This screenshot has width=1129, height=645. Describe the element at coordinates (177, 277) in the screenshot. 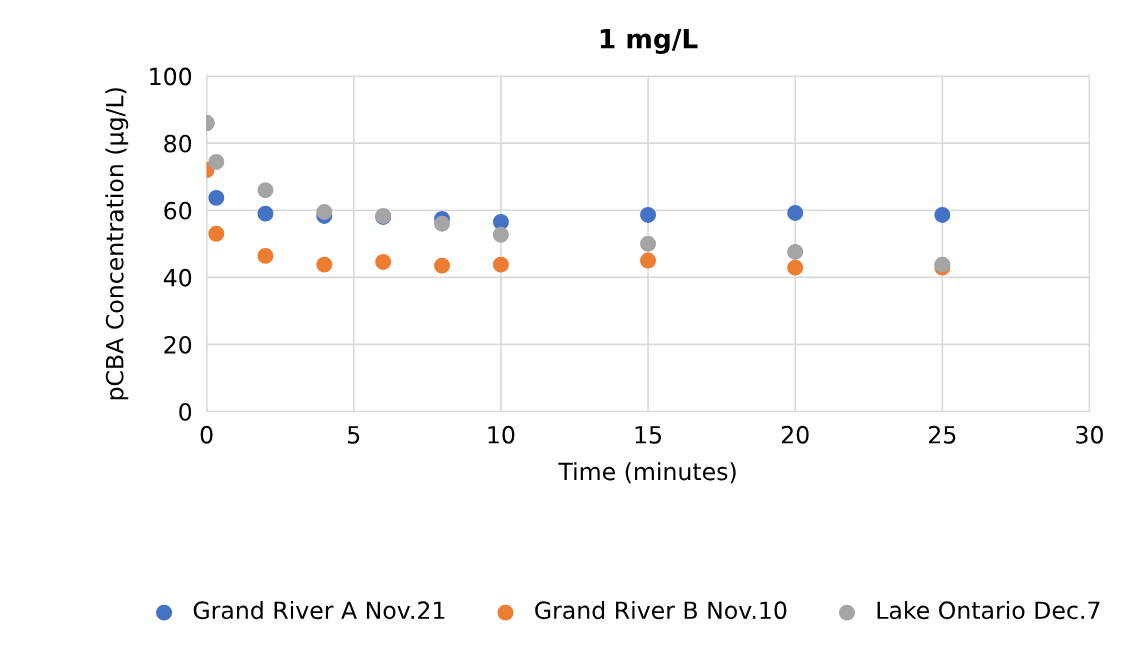

I see `y-tick-label: 40` at that location.